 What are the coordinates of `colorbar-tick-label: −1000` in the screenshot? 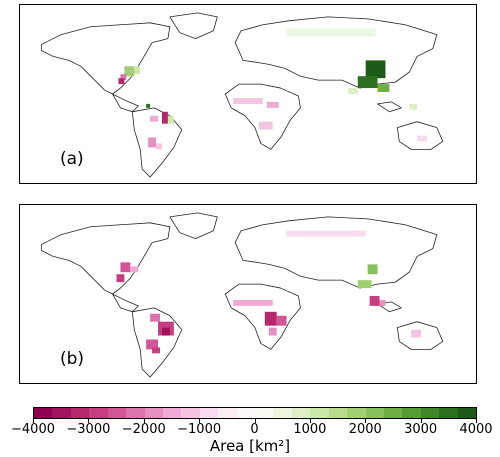 It's located at (199, 429).